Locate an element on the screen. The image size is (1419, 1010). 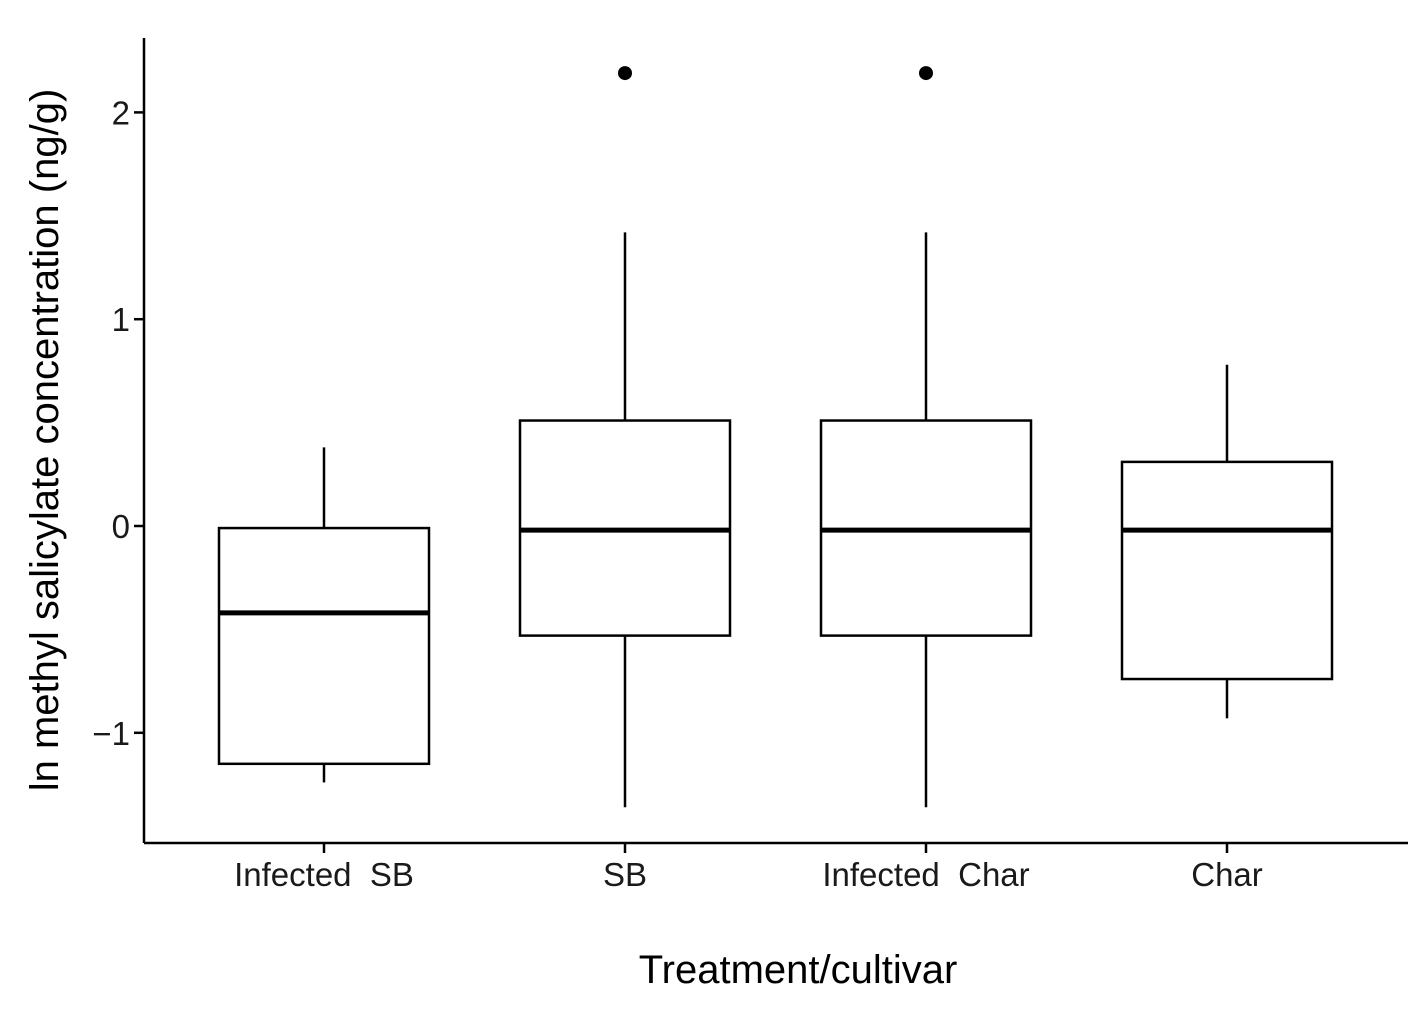
x-tick-label: Infected SB is located at coordinates (324, 874).